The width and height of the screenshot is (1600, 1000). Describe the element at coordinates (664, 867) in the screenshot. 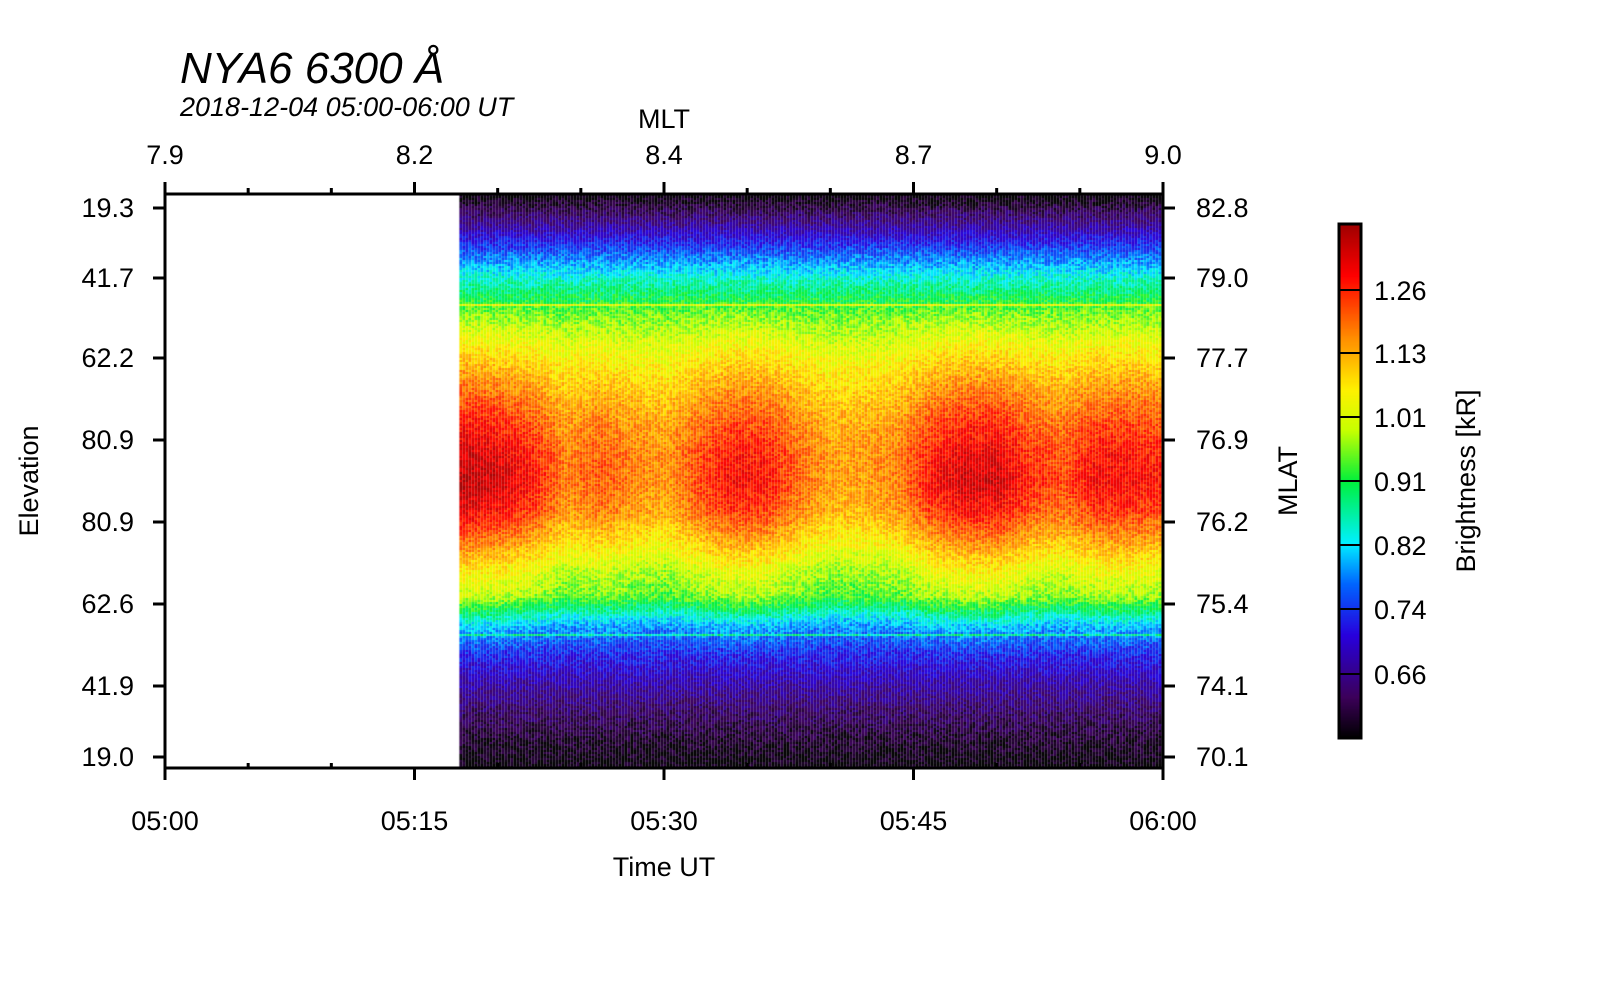

I see `x-axis-label: Time UT` at that location.